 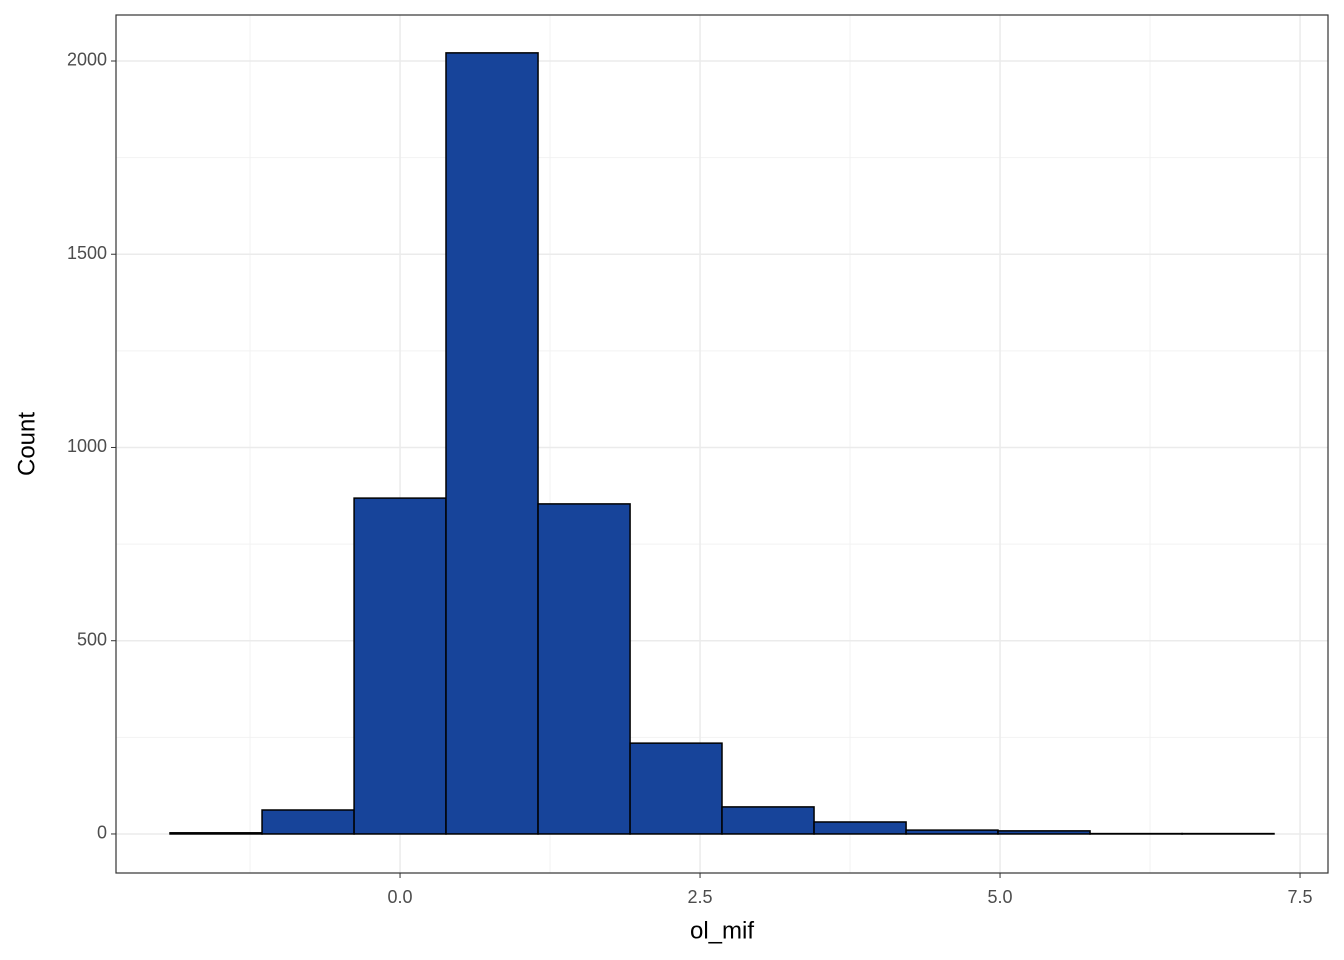 I want to click on x-tick-label: 2.5, so click(x=700, y=897).